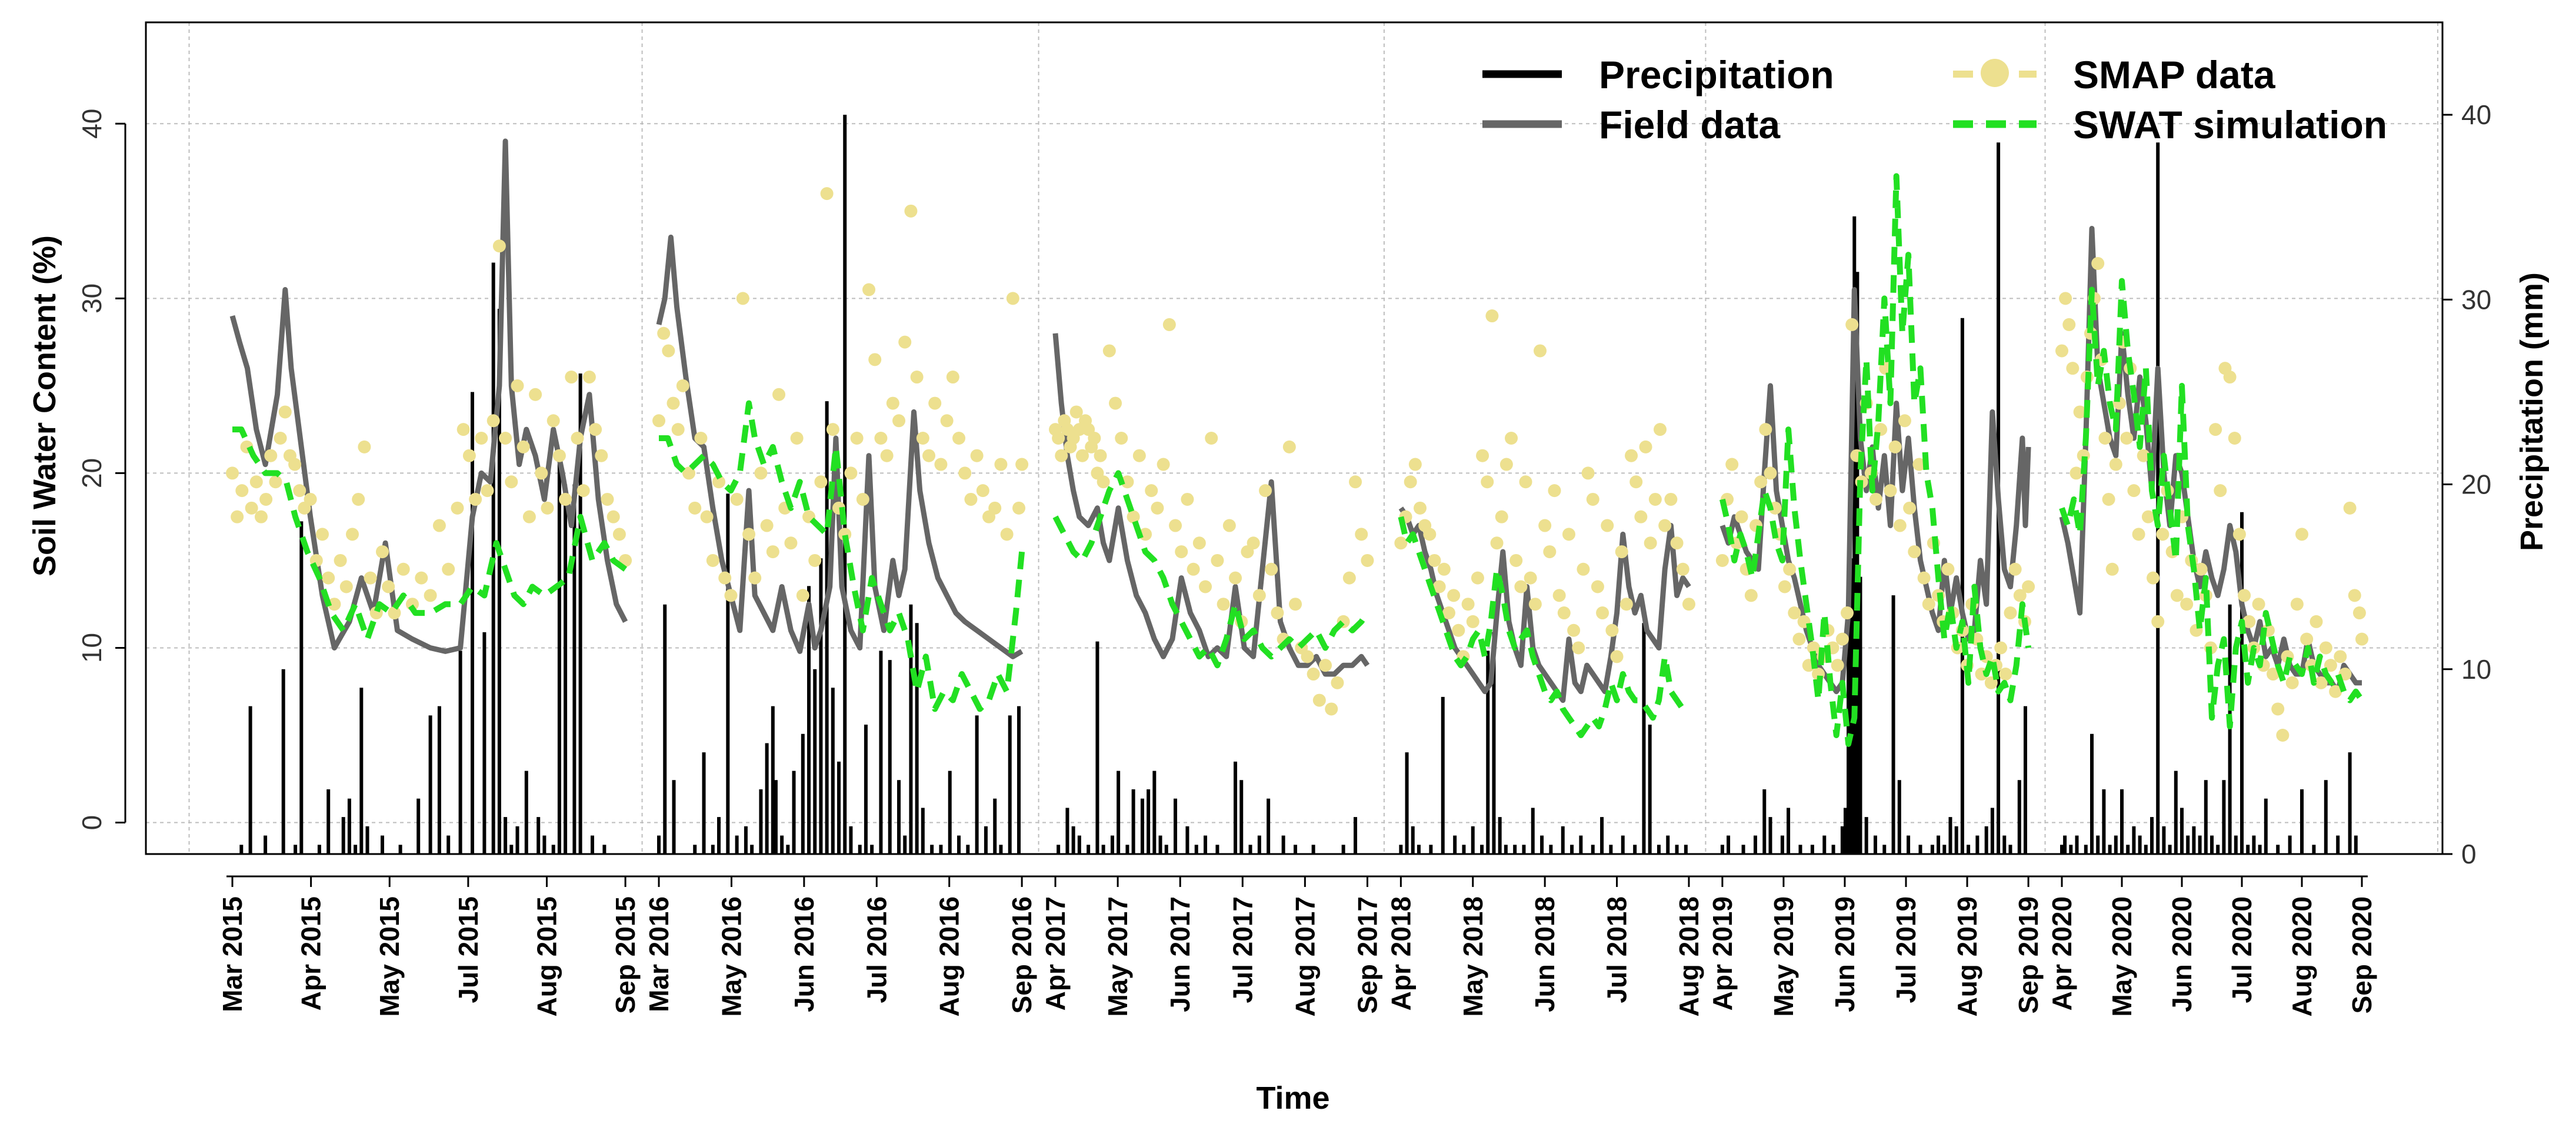 Image resolution: width=2576 pixels, height=1134 pixels. Describe the element at coordinates (840, 446) in the screenshot. I see `field-data-line` at that location.